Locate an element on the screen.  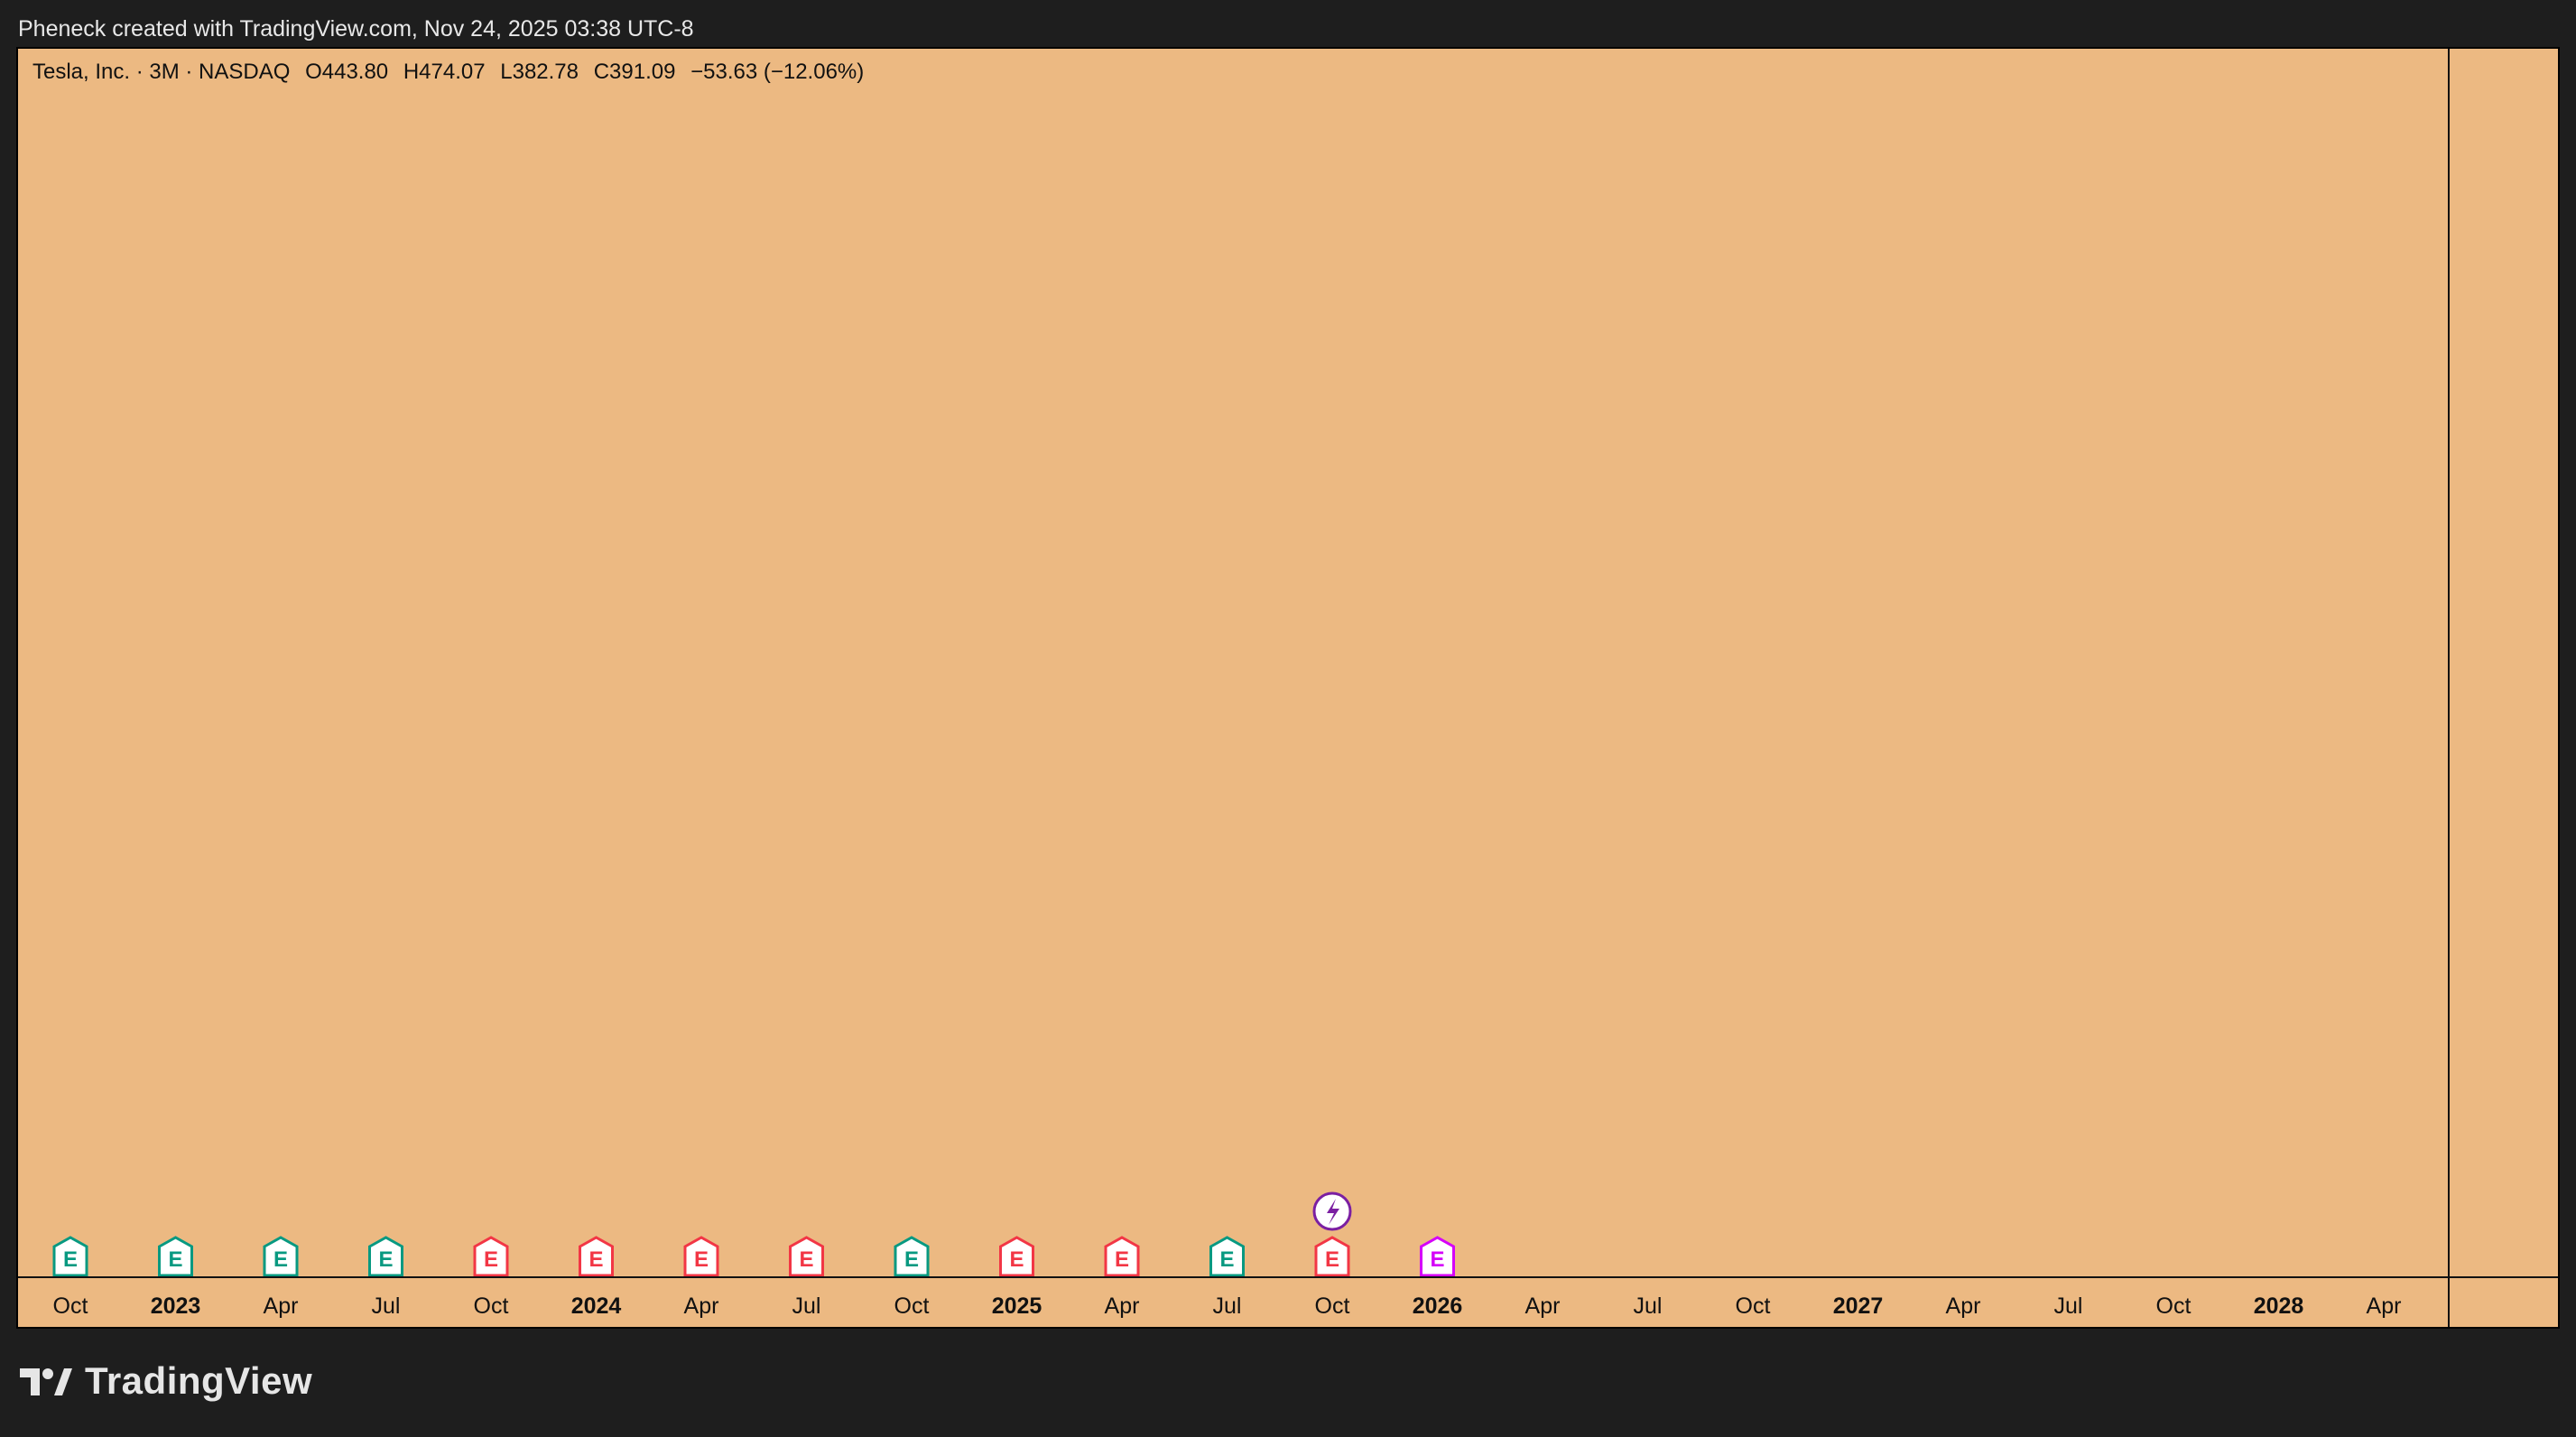
legend-close: C391.09 is located at coordinates (634, 72).